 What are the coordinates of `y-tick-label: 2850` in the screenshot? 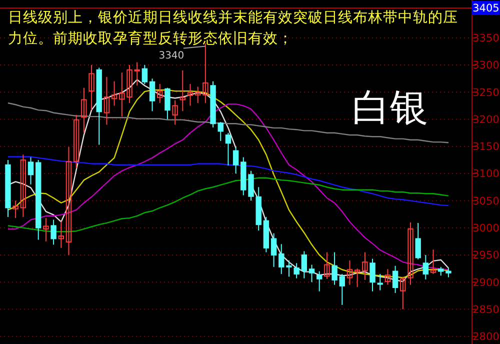 It's located at (486, 310).